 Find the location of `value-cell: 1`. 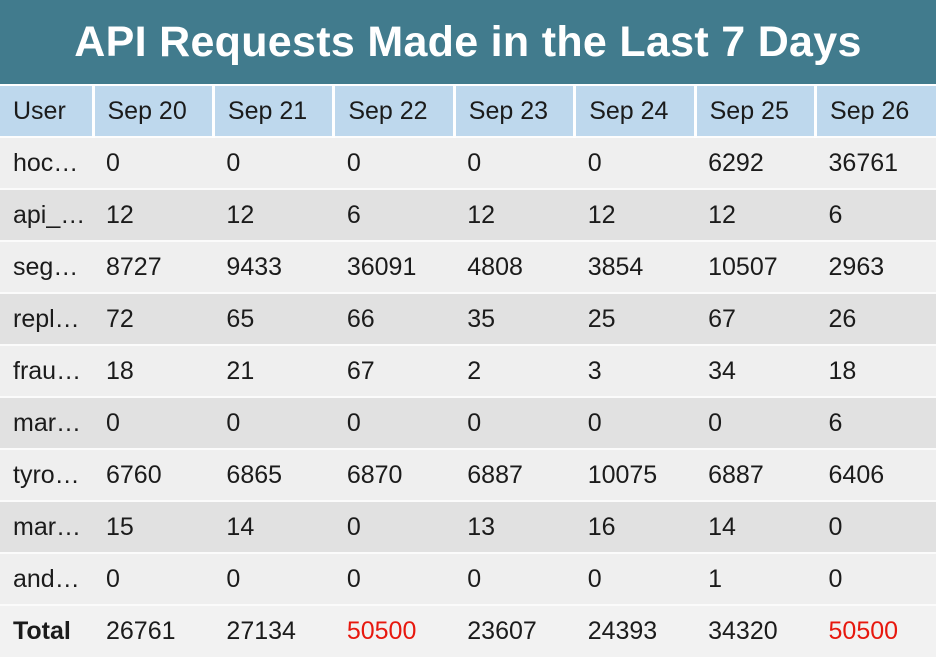

value-cell: 1 is located at coordinates (755, 579).